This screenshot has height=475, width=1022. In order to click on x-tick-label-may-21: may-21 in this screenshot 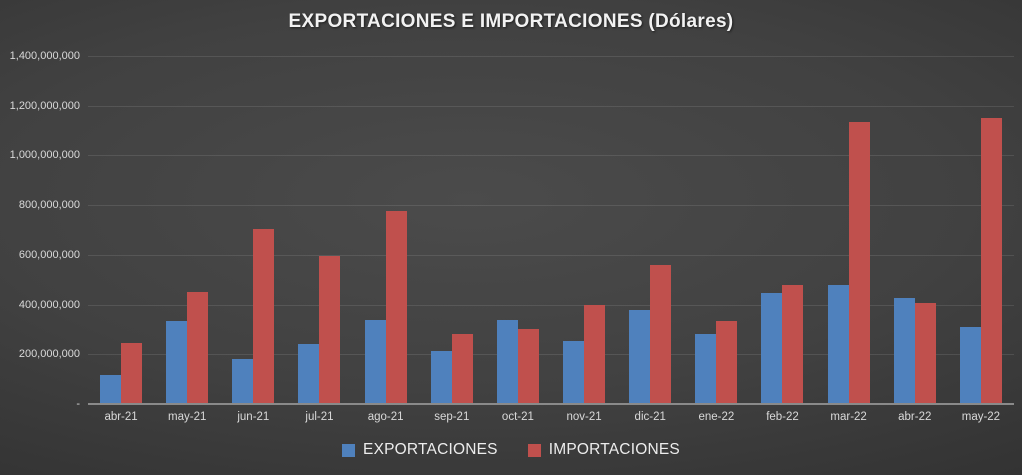, I will do `click(187, 417)`.